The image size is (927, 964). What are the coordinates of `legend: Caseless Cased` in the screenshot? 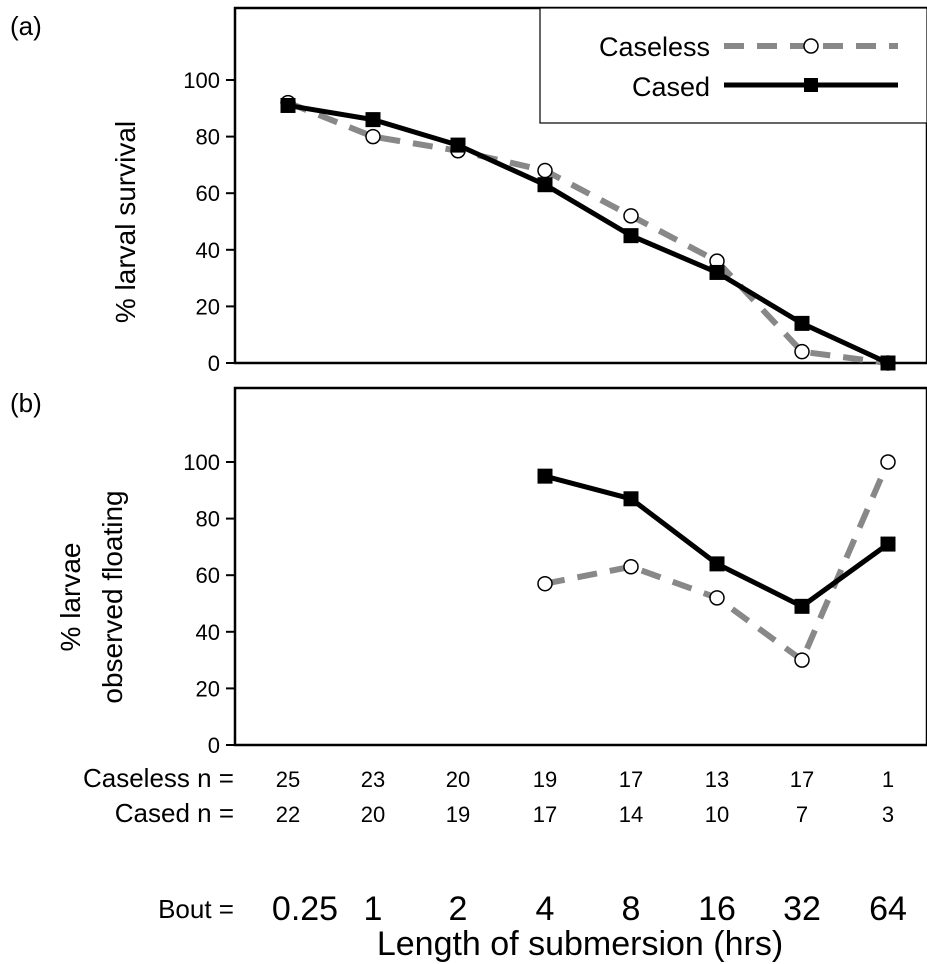 It's located at (733, 65).